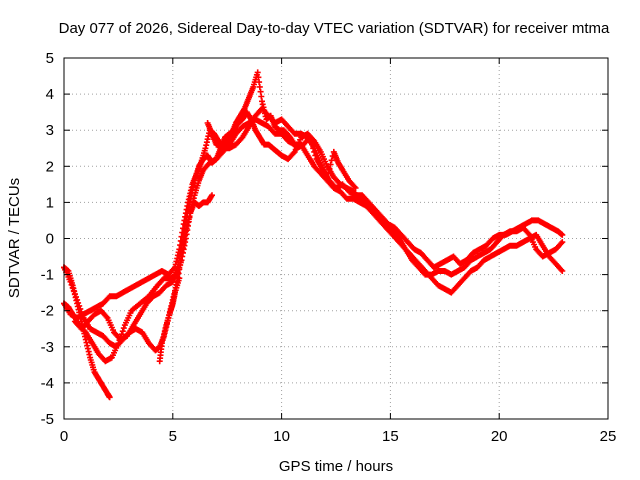 The width and height of the screenshot is (640, 480). Describe the element at coordinates (50, 58) in the screenshot. I see `y-tick-label: 5` at that location.